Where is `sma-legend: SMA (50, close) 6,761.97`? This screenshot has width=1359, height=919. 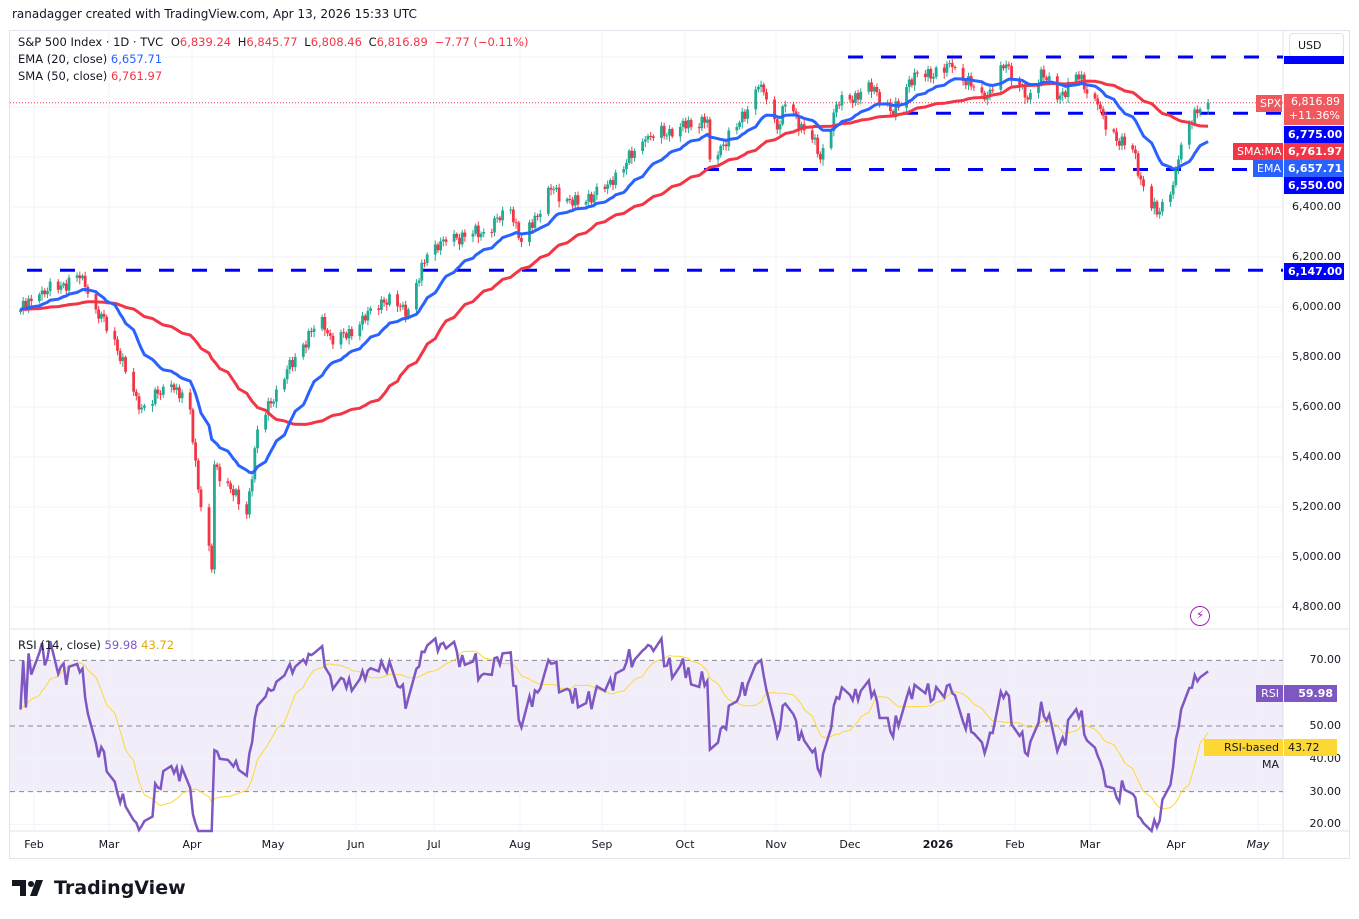 sma-legend: SMA (50, close) 6,761.97 is located at coordinates (90, 76).